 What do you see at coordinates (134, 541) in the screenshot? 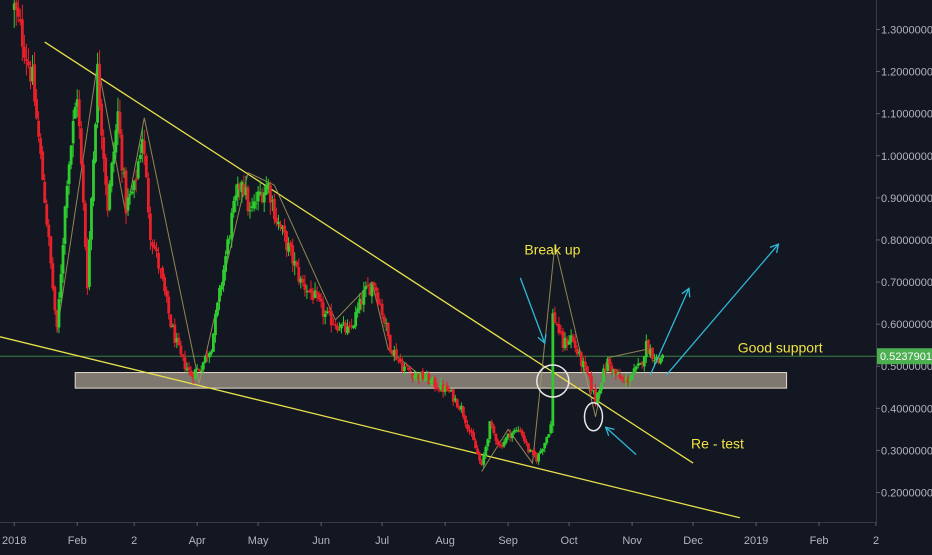
I see `x-tick-label: 2` at bounding box center [134, 541].